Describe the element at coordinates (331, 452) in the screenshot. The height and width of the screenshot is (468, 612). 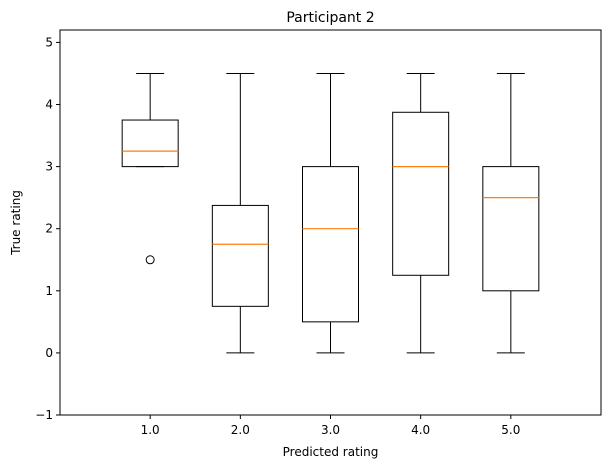
I see `x-axis-label: Predicted rating` at that location.